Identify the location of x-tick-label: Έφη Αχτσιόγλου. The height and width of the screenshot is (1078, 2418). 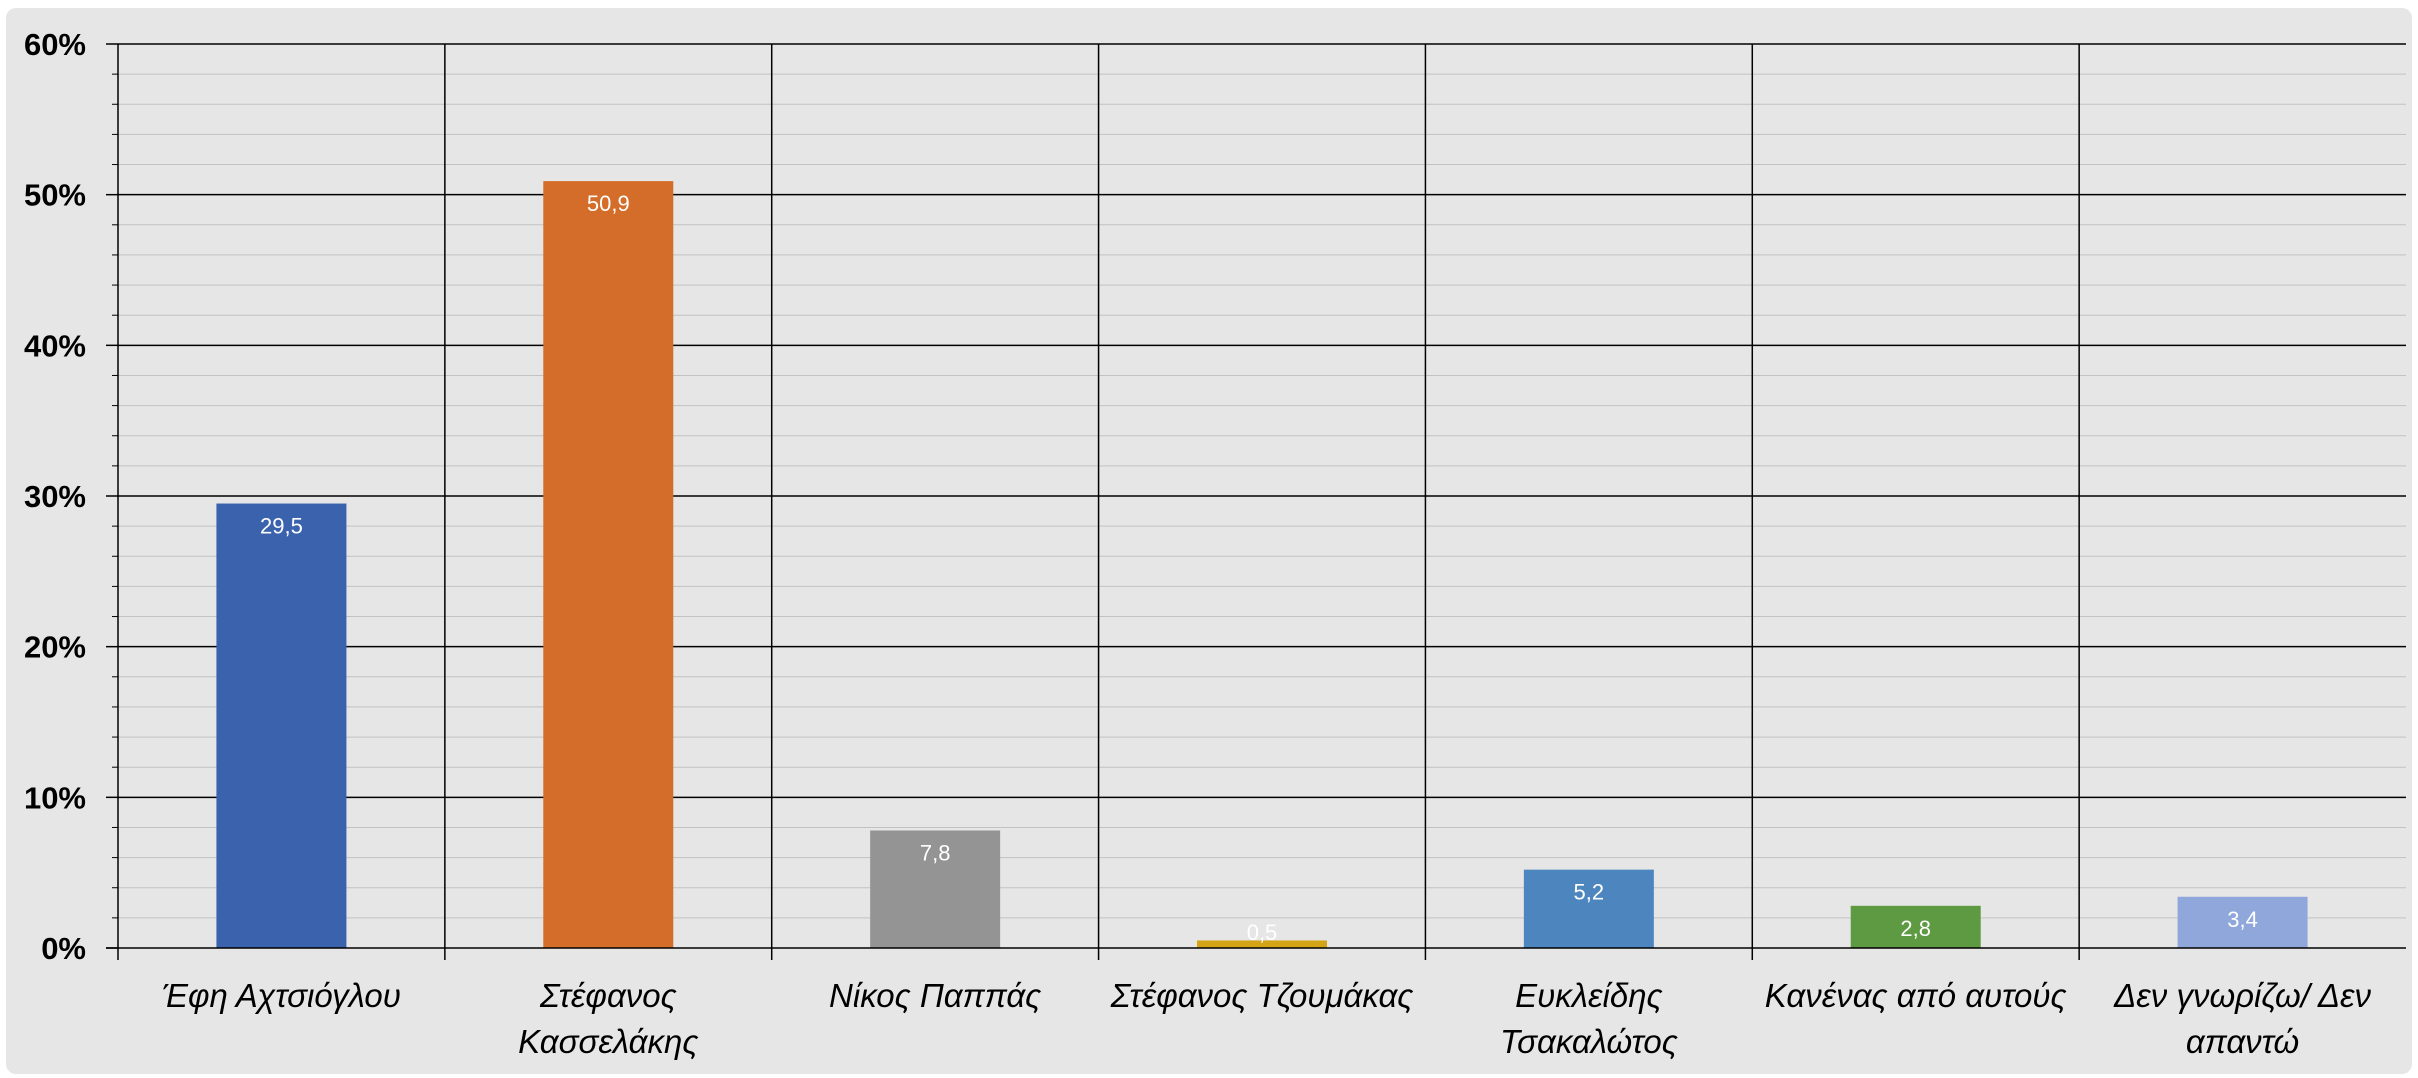
(281, 995).